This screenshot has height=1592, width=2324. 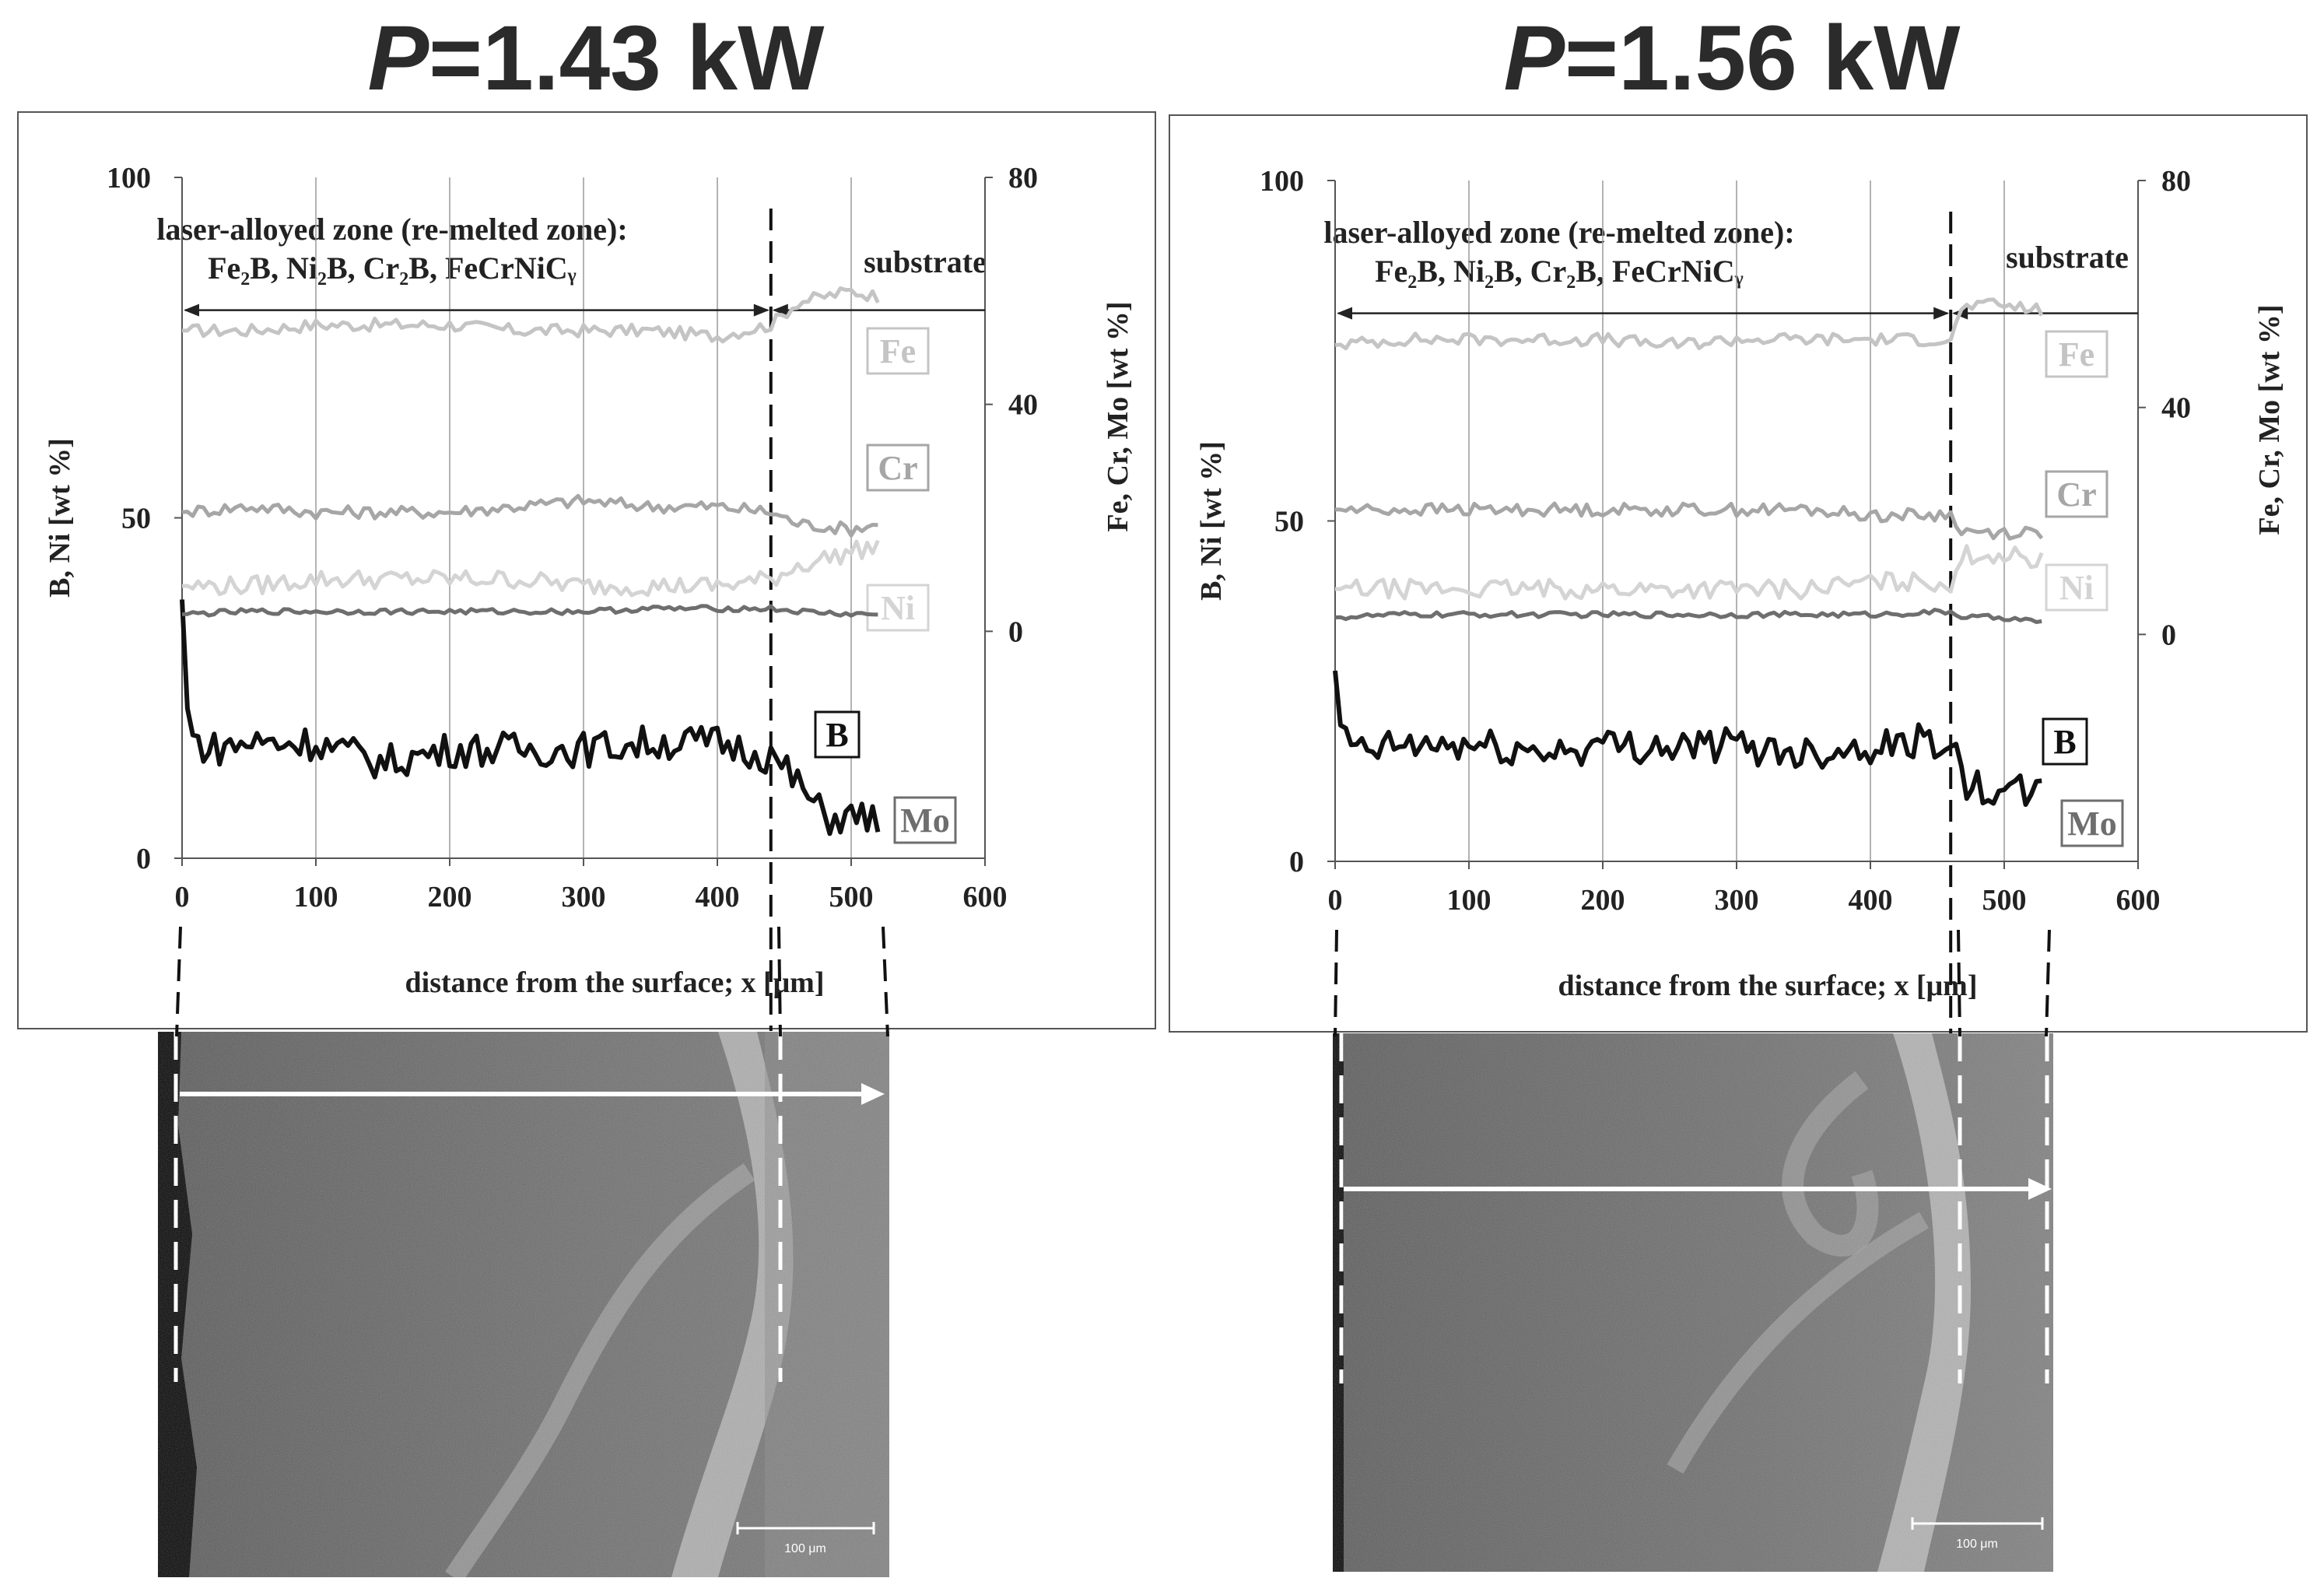 What do you see at coordinates (596, 59) in the screenshot?
I see `panel-title-left: P=1.43 kW` at bounding box center [596, 59].